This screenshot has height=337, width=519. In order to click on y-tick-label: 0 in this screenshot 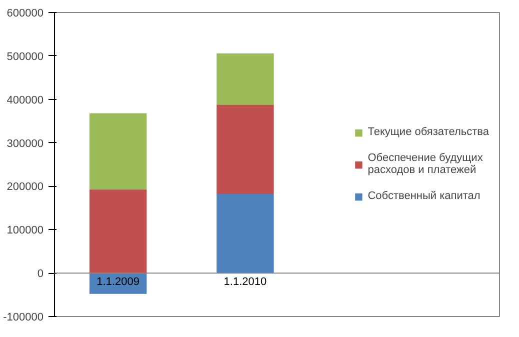, I will do `click(40, 274)`.